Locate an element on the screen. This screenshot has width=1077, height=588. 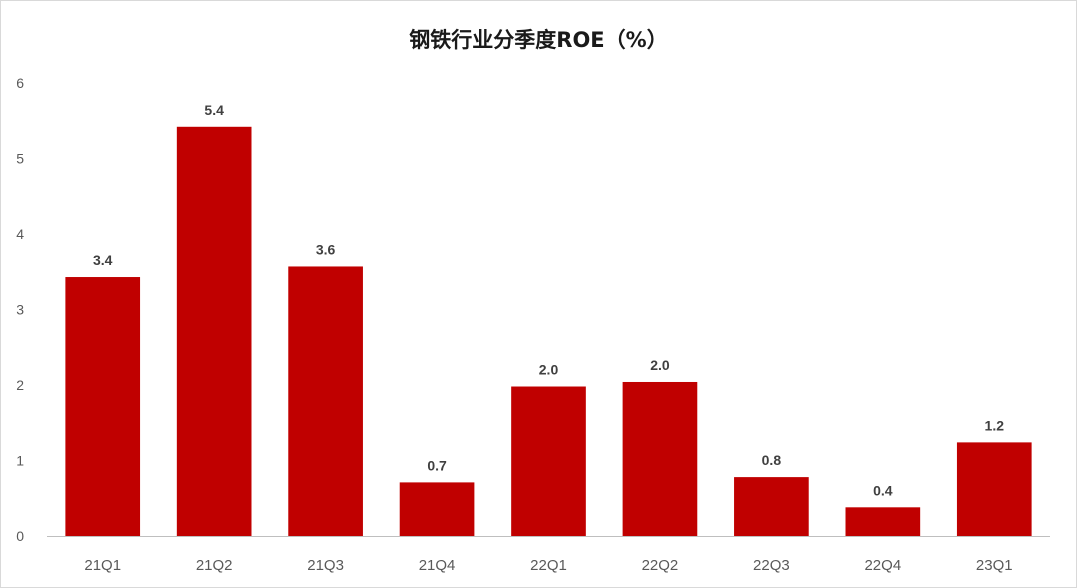
x-tick-label: 22Q2 is located at coordinates (660, 565).